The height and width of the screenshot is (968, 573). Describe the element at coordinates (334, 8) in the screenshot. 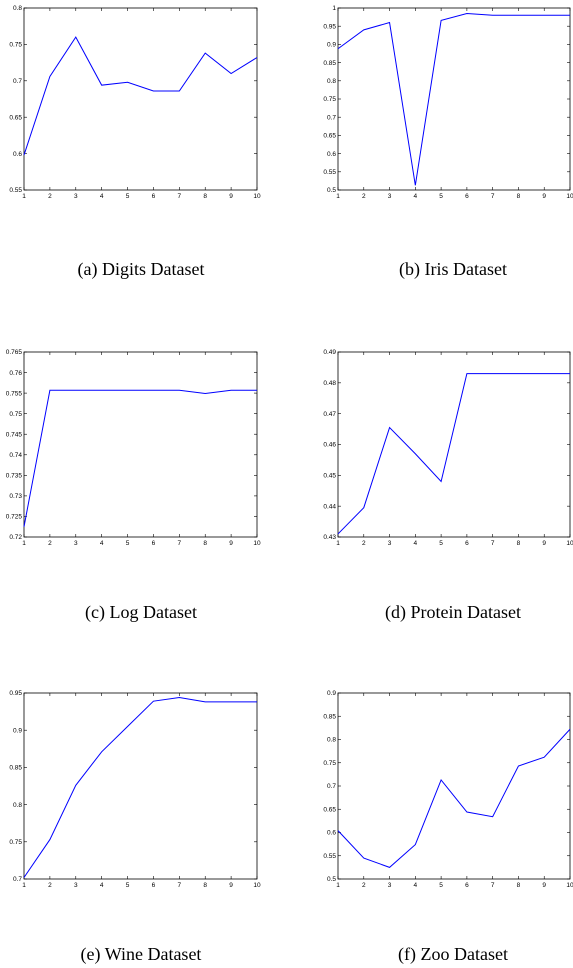

I see `y-tick-label: 1` at that location.